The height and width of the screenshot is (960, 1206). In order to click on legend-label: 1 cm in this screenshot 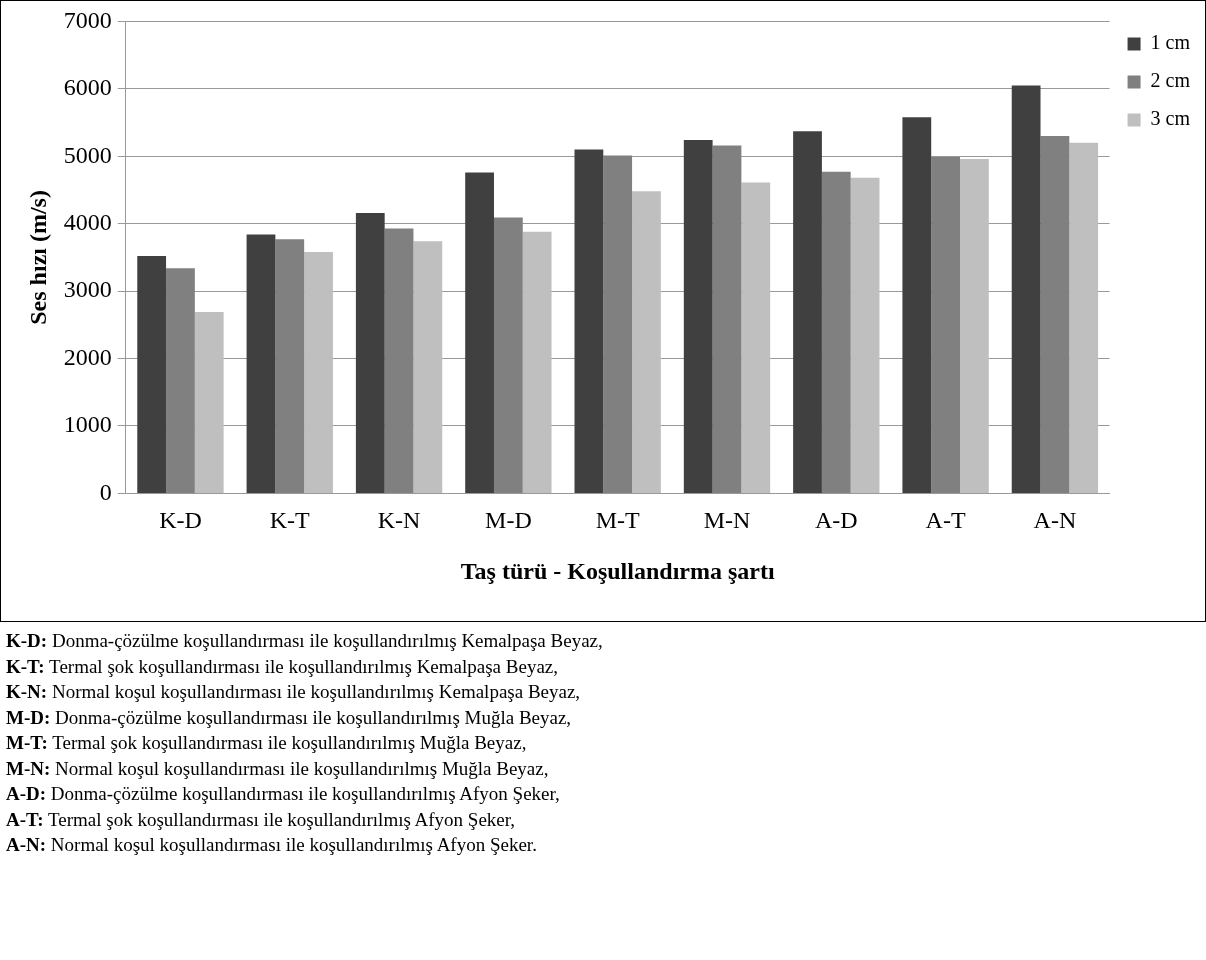, I will do `click(1170, 42)`.